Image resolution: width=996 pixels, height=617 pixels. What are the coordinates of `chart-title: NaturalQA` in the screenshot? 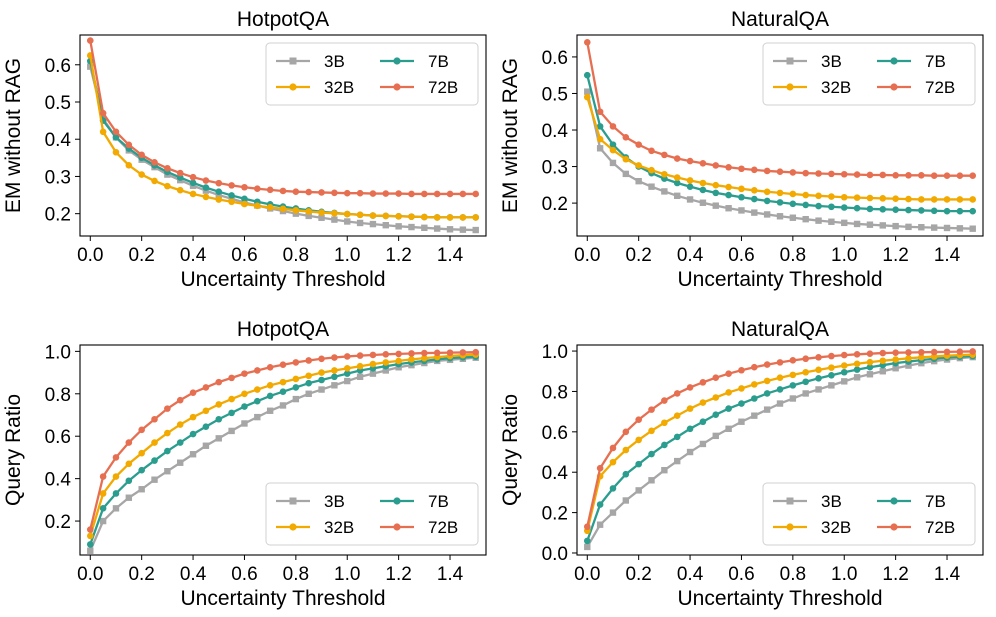 It's located at (780, 19).